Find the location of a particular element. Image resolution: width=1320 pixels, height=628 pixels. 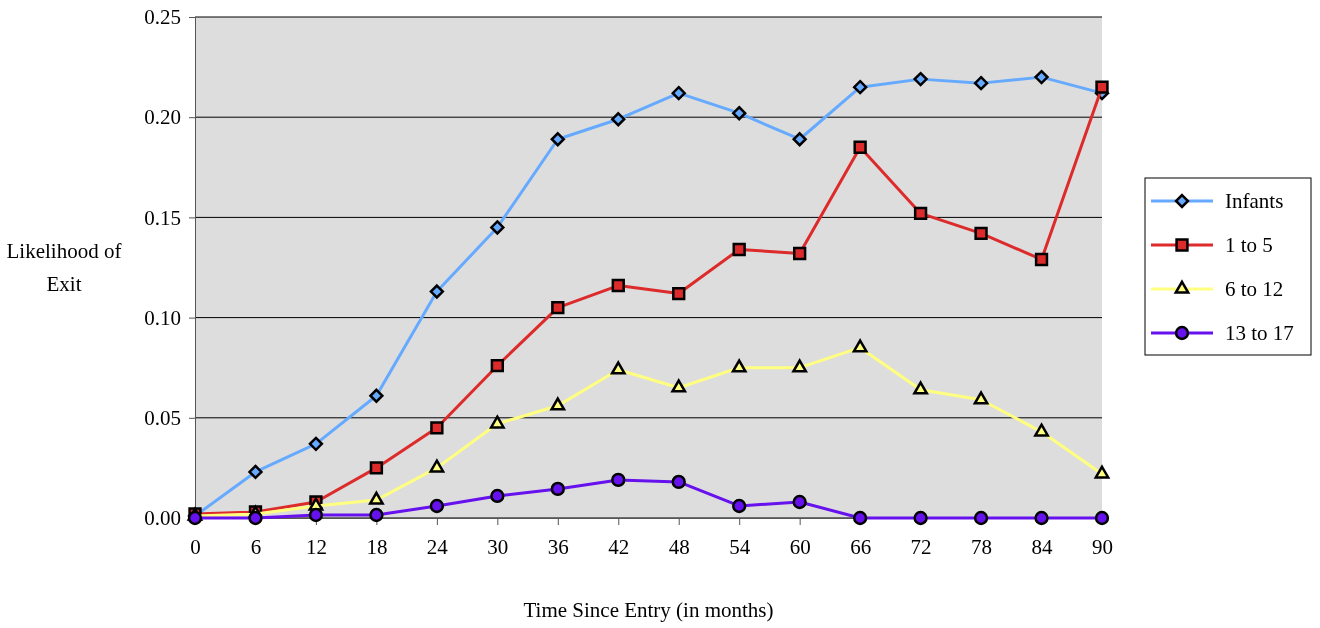

x-tick-label: 66 is located at coordinates (861, 546).